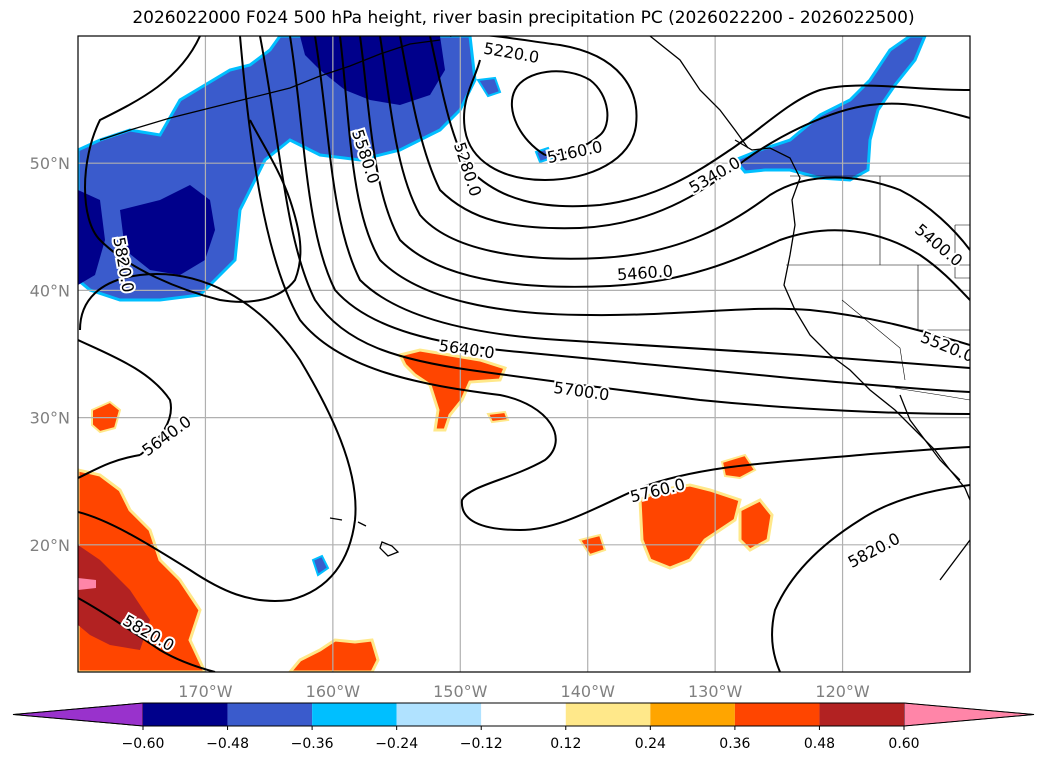 The height and width of the screenshot is (765, 1047). Describe the element at coordinates (842, 691) in the screenshot. I see `lon-label-5: 120°W` at that location.